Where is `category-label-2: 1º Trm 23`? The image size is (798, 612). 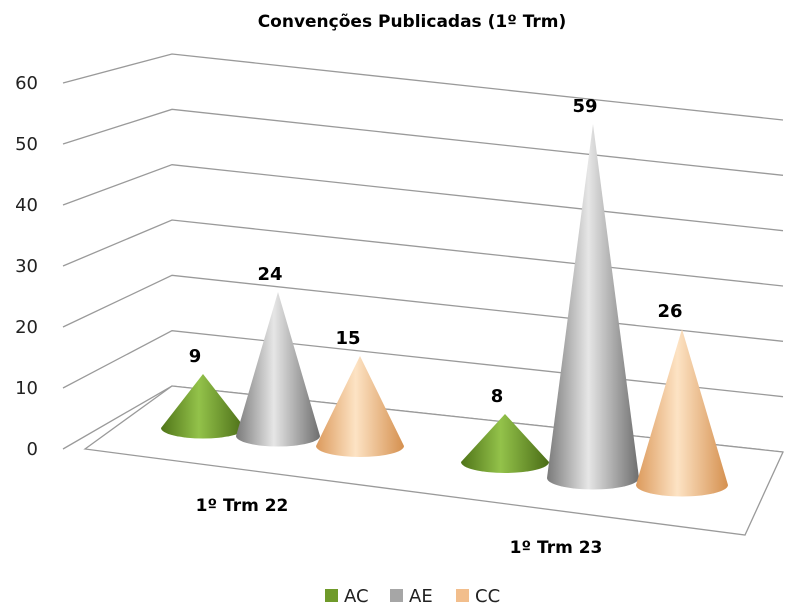 category-label-2: 1º Trm 23 is located at coordinates (556, 548).